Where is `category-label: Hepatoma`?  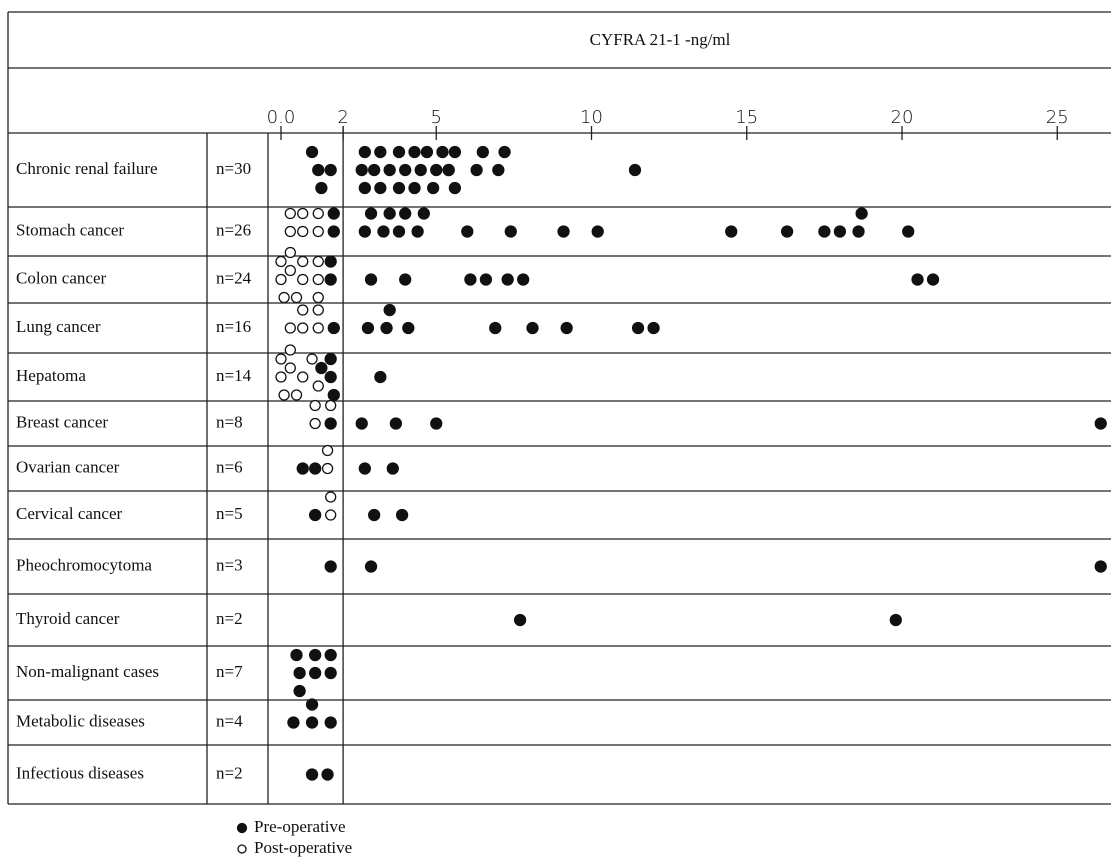 category-label: Hepatoma is located at coordinates (51, 375).